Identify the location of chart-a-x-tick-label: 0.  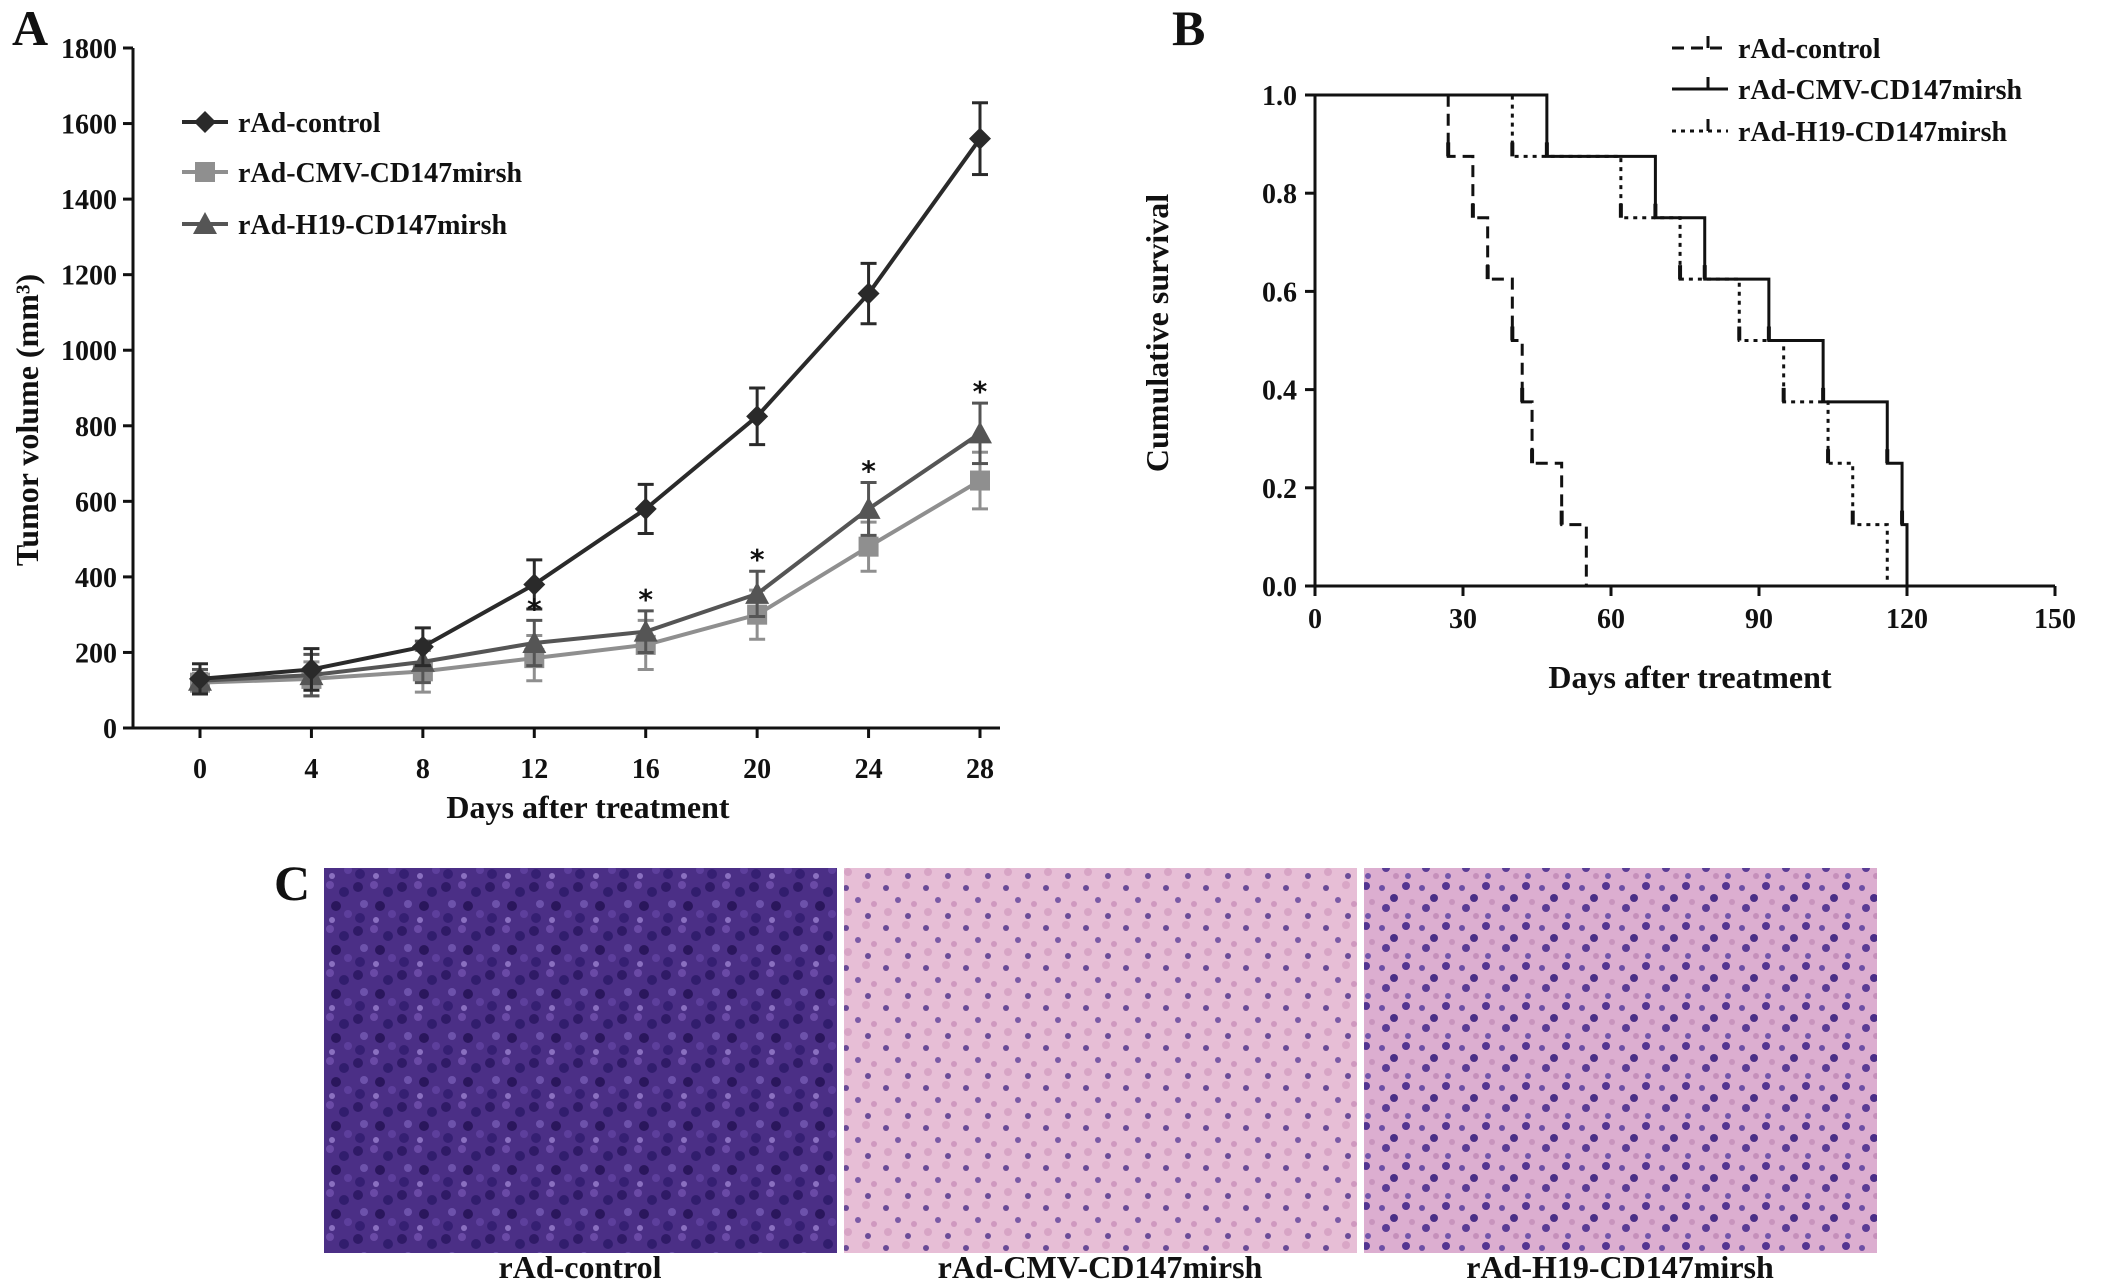
(200, 769).